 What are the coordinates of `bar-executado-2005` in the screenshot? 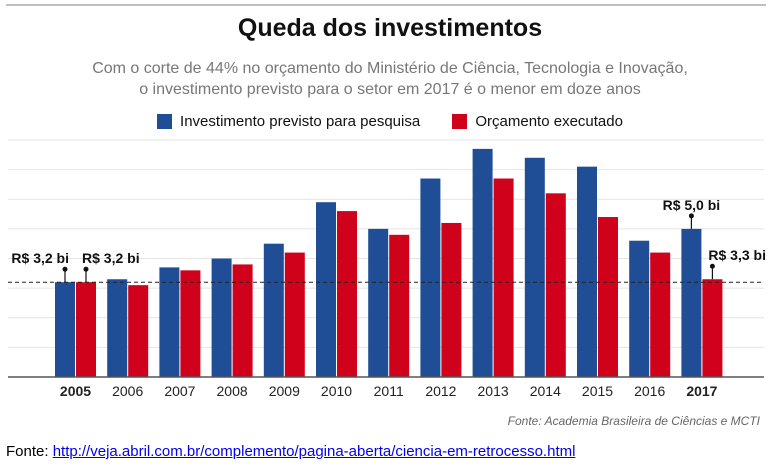 It's located at (86, 329).